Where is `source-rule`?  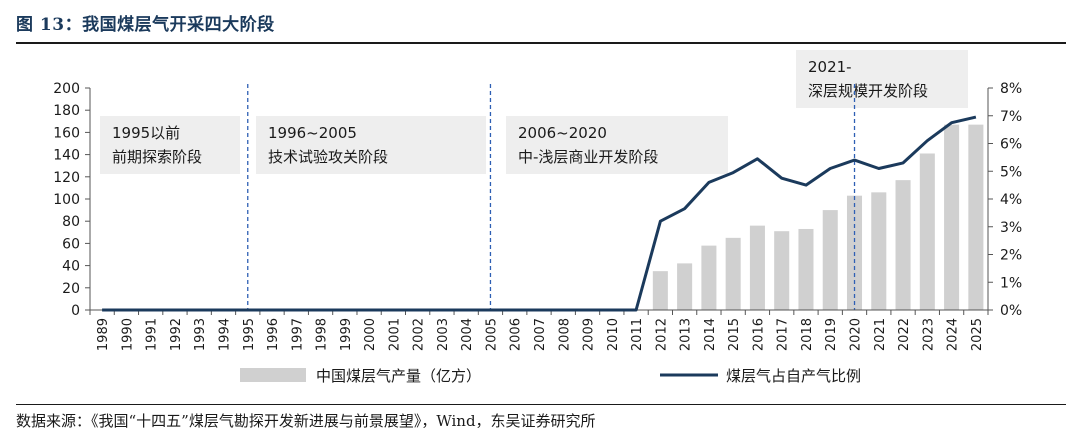 source-rule is located at coordinates (541, 404).